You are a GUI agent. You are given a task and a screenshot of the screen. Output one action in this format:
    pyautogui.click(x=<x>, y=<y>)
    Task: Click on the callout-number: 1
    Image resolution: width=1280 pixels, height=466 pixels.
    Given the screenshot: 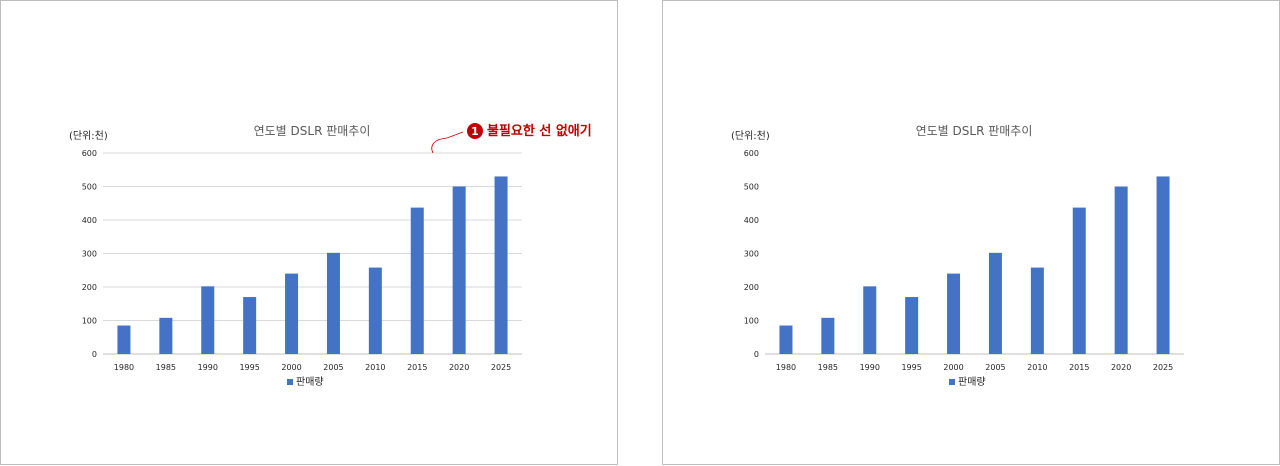 What is the action you would take?
    pyautogui.click(x=475, y=131)
    